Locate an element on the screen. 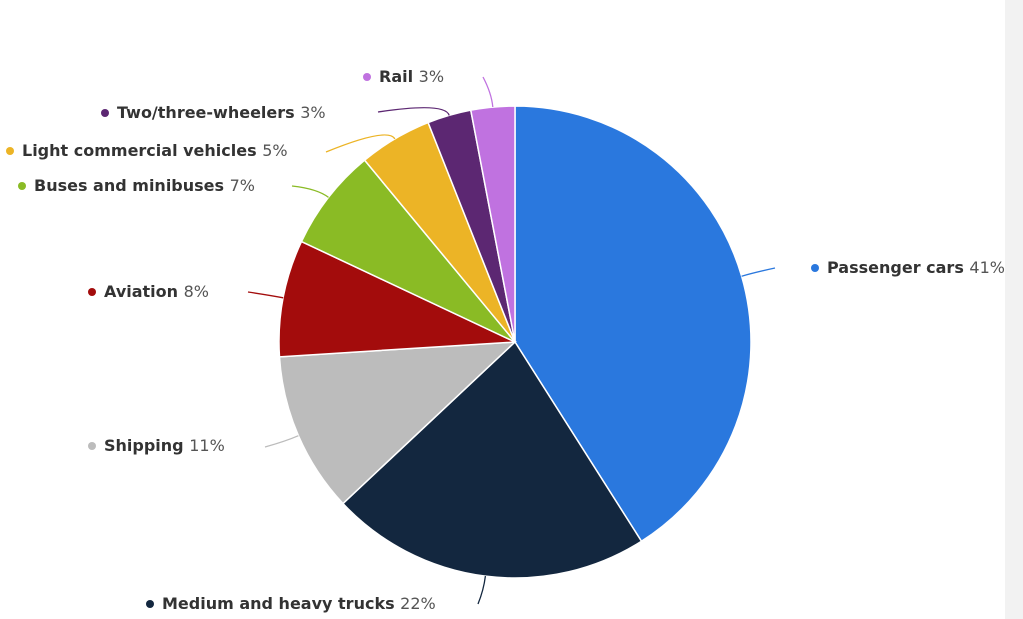  pie-slice-buses-and-minibuses is located at coordinates (408, 251).